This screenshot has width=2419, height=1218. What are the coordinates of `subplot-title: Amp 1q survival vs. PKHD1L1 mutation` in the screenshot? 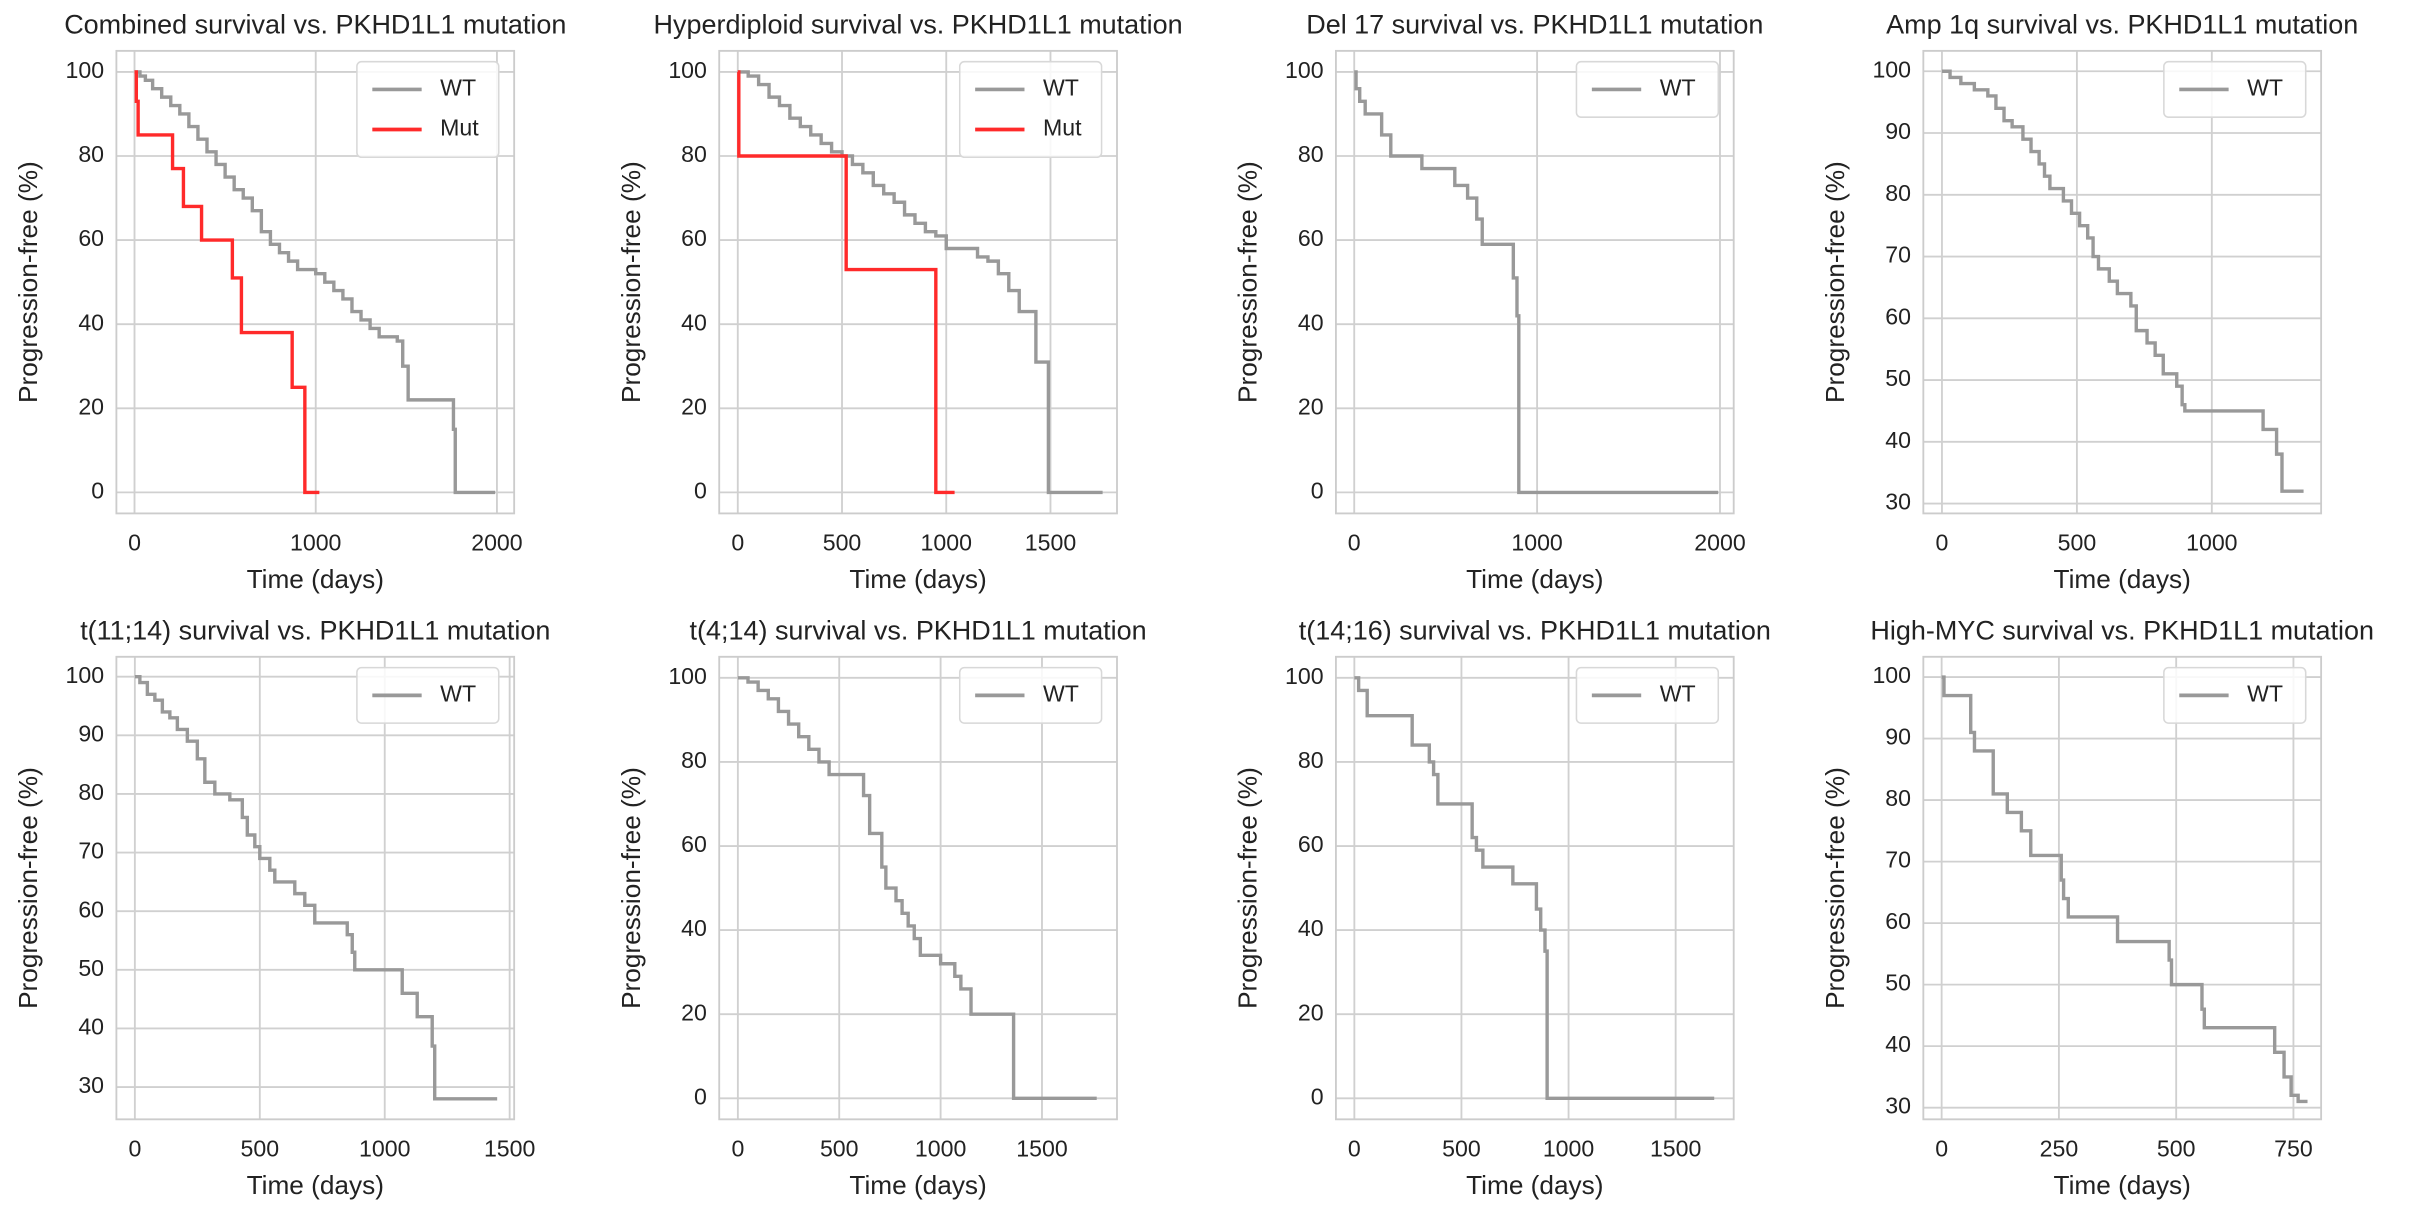 It's located at (2122, 24).